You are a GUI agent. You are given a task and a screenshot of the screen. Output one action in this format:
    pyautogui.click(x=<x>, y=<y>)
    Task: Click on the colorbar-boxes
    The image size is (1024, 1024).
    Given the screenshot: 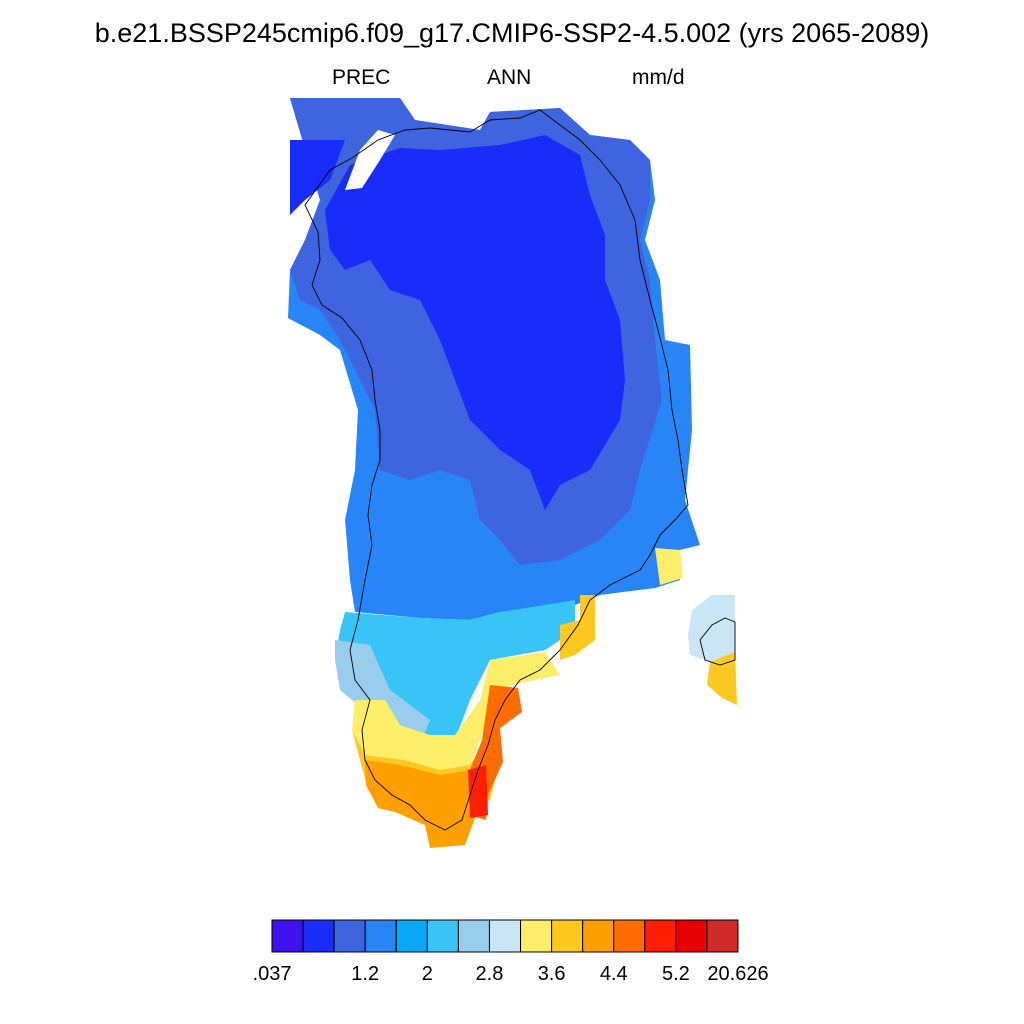 What is the action you would take?
    pyautogui.click(x=505, y=936)
    